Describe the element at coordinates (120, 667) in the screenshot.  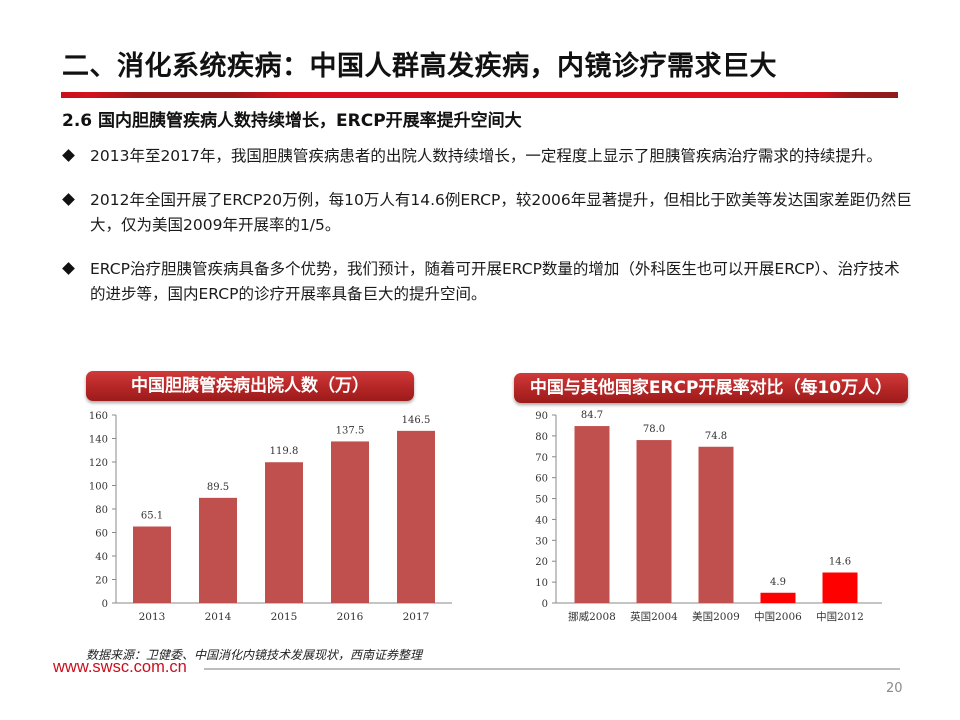
I see `website-link: www.swsc.com.cn` at that location.